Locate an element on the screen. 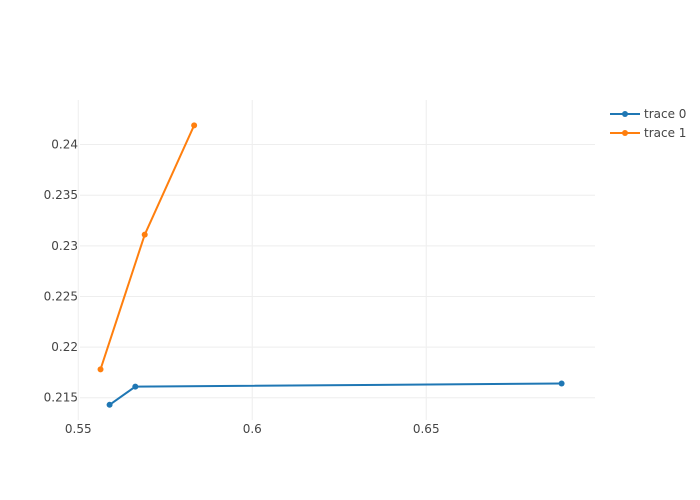 This screenshot has height=500, width=700. y-axis-ticks: 0.215 0.22 0.225 0.23 0.235 0.24 is located at coordinates (61, 271).